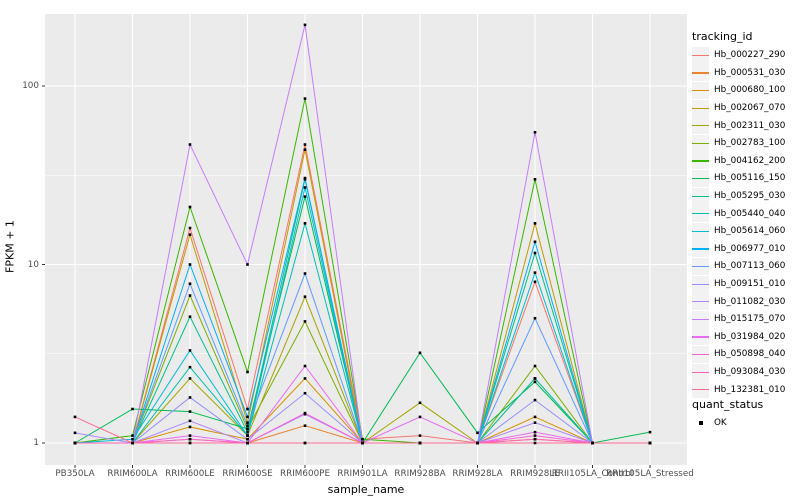 The height and width of the screenshot is (500, 800). Describe the element at coordinates (750, 196) in the screenshot. I see `legend-entry-label: Hb_005295_030` at that location.